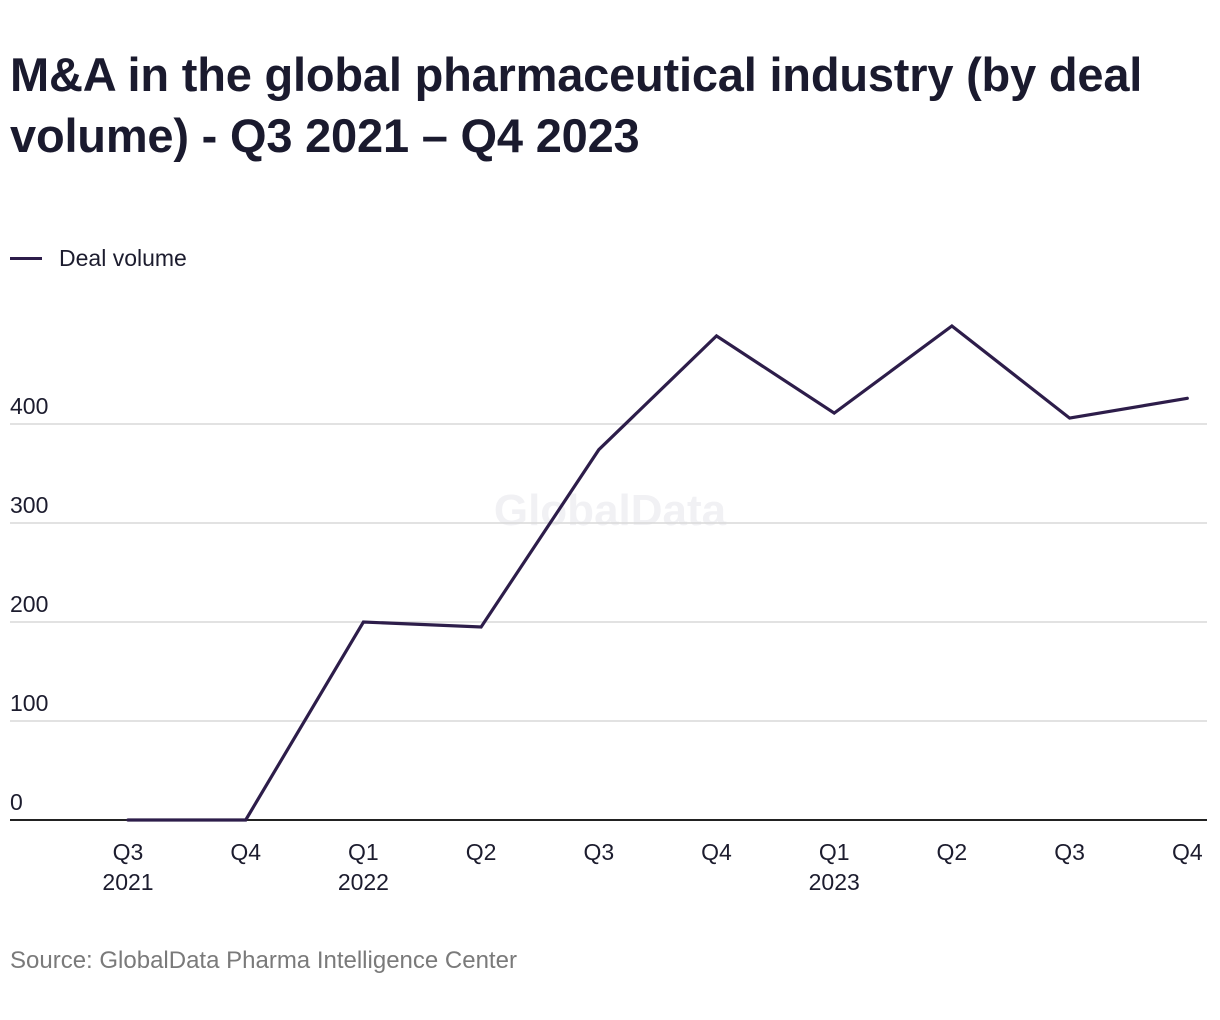  I want to click on legend: Deal volume, so click(98, 258).